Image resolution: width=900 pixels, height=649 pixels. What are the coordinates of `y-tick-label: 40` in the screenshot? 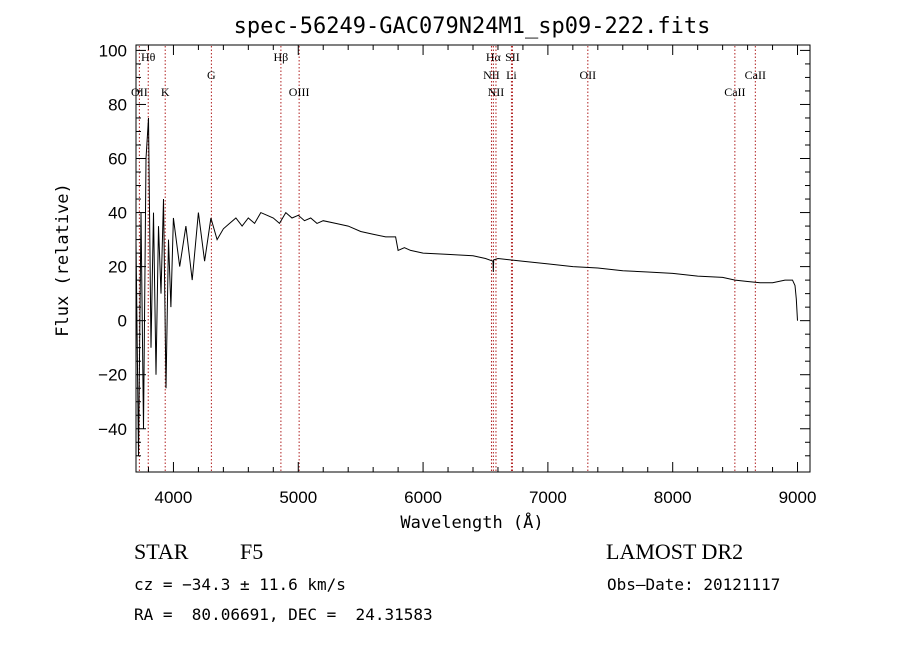 It's located at (117, 213).